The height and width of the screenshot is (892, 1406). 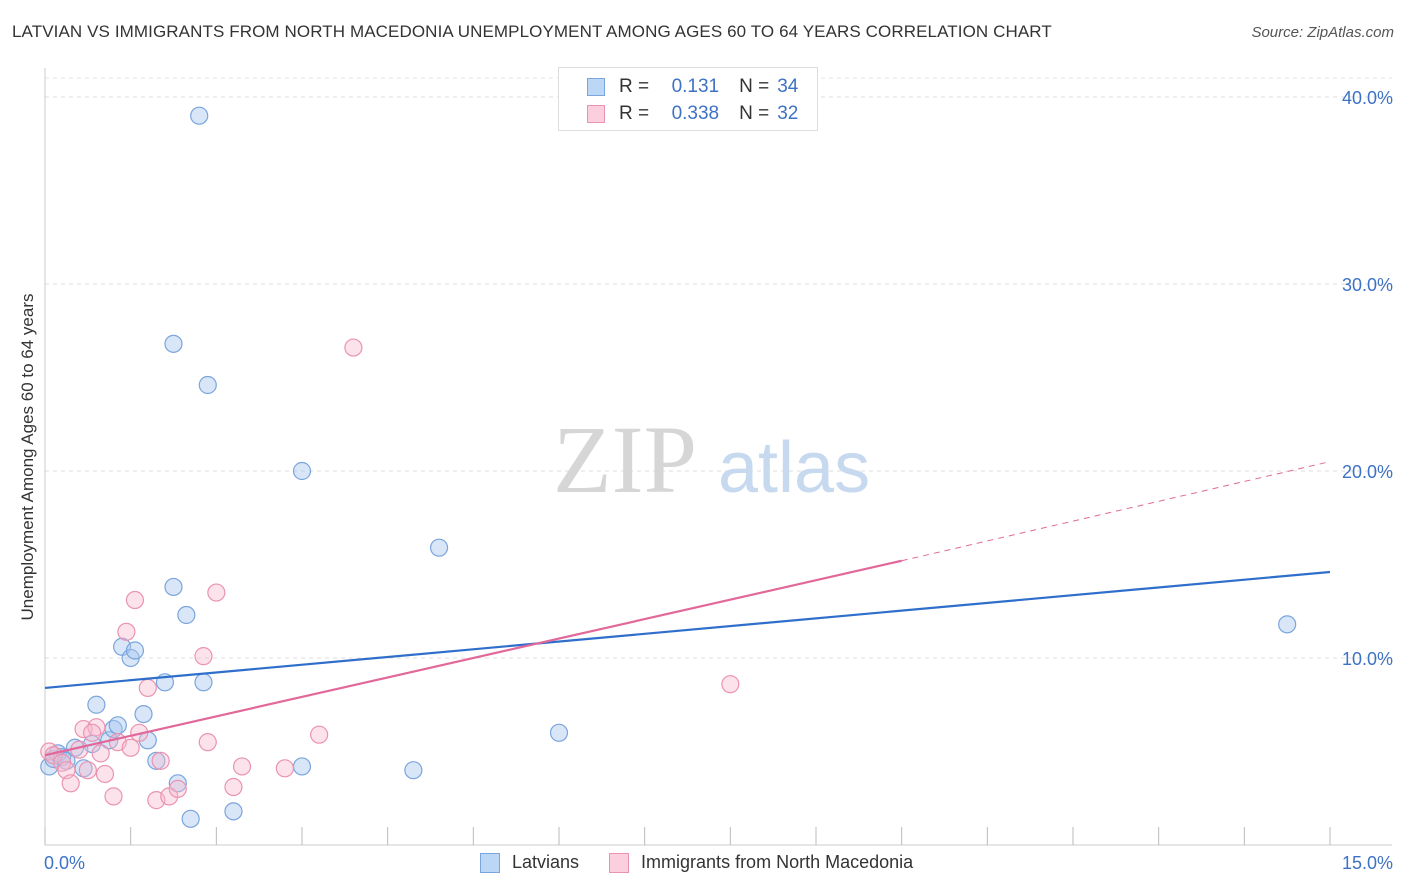 I want to click on latvian-trendline, so click(x=687, y=630).